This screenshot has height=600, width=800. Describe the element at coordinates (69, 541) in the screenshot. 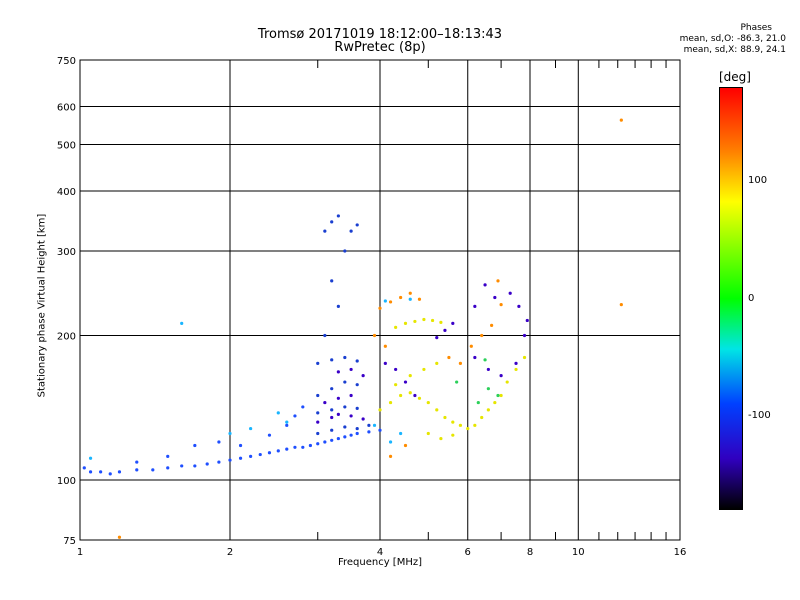

I see `y-tick-label: 75` at that location.